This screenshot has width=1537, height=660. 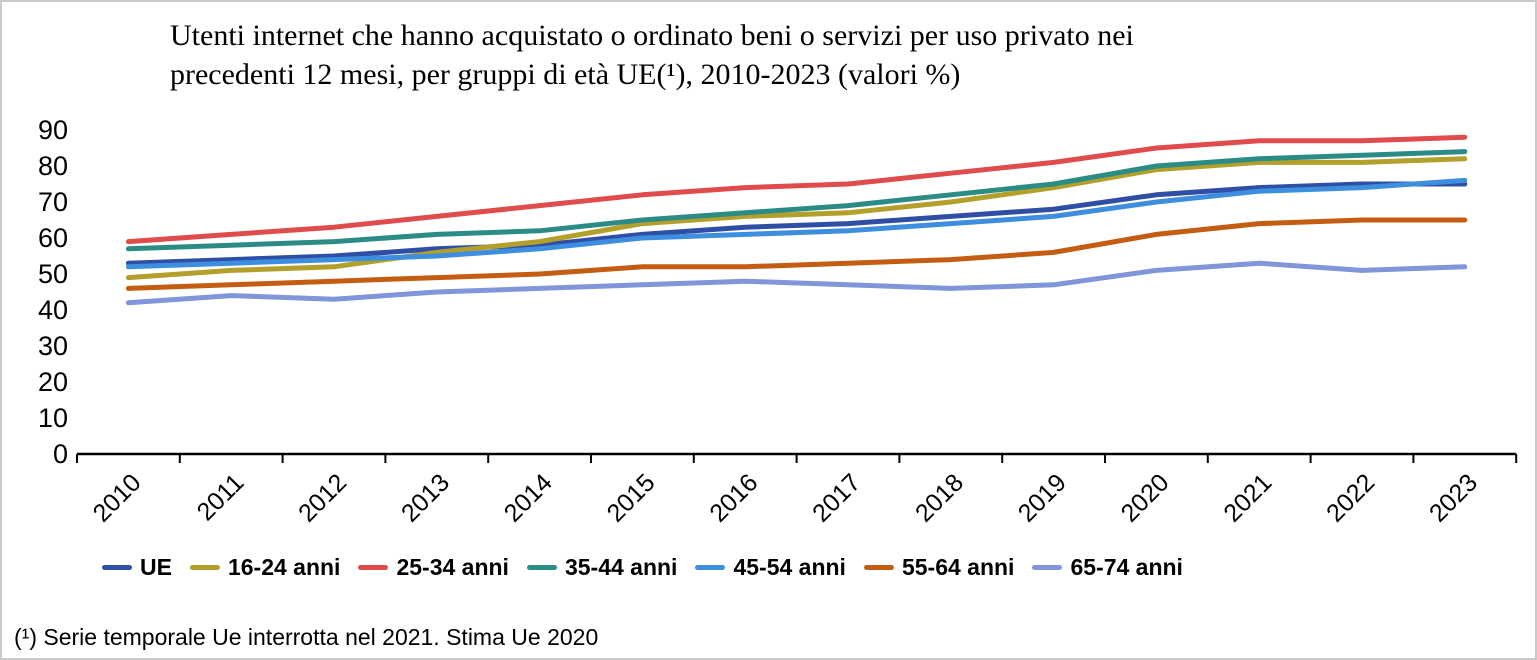 What do you see at coordinates (322, 497) in the screenshot?
I see `x-axis-label: 2012` at bounding box center [322, 497].